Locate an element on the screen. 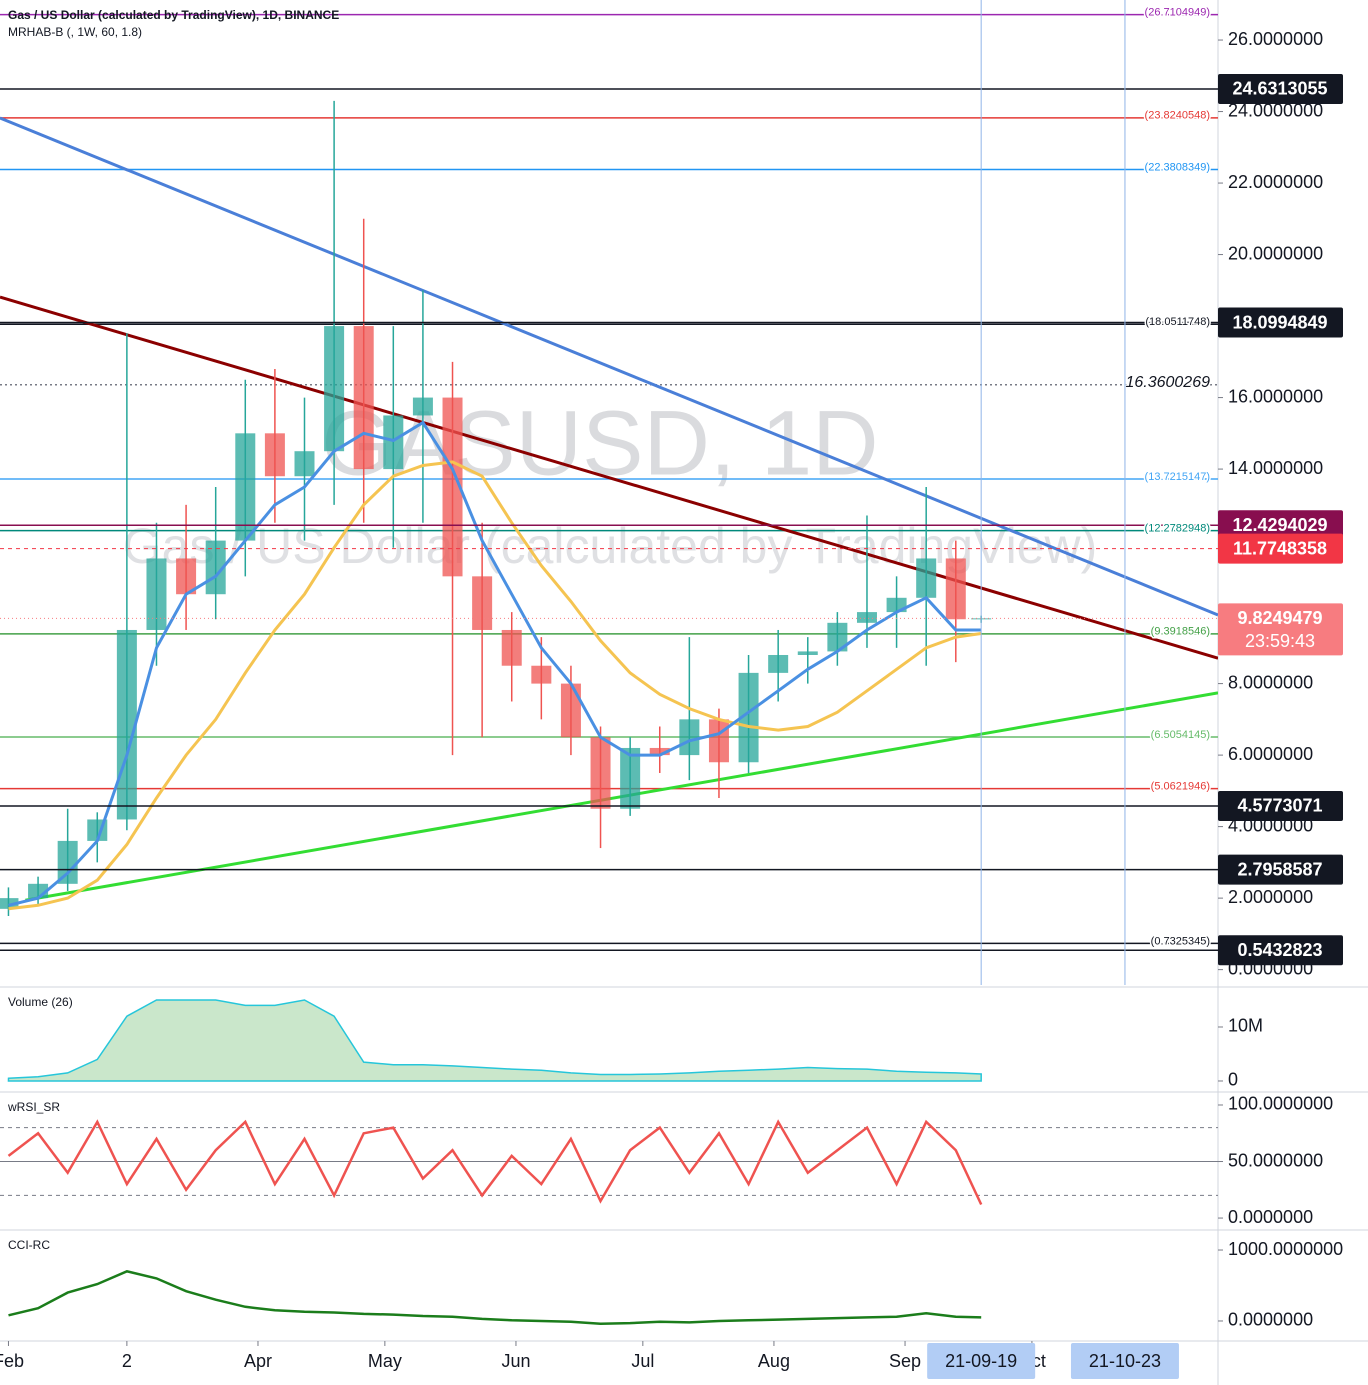 The height and width of the screenshot is (1385, 1368). date-tag-label: 21-09-19 is located at coordinates (981, 1361).